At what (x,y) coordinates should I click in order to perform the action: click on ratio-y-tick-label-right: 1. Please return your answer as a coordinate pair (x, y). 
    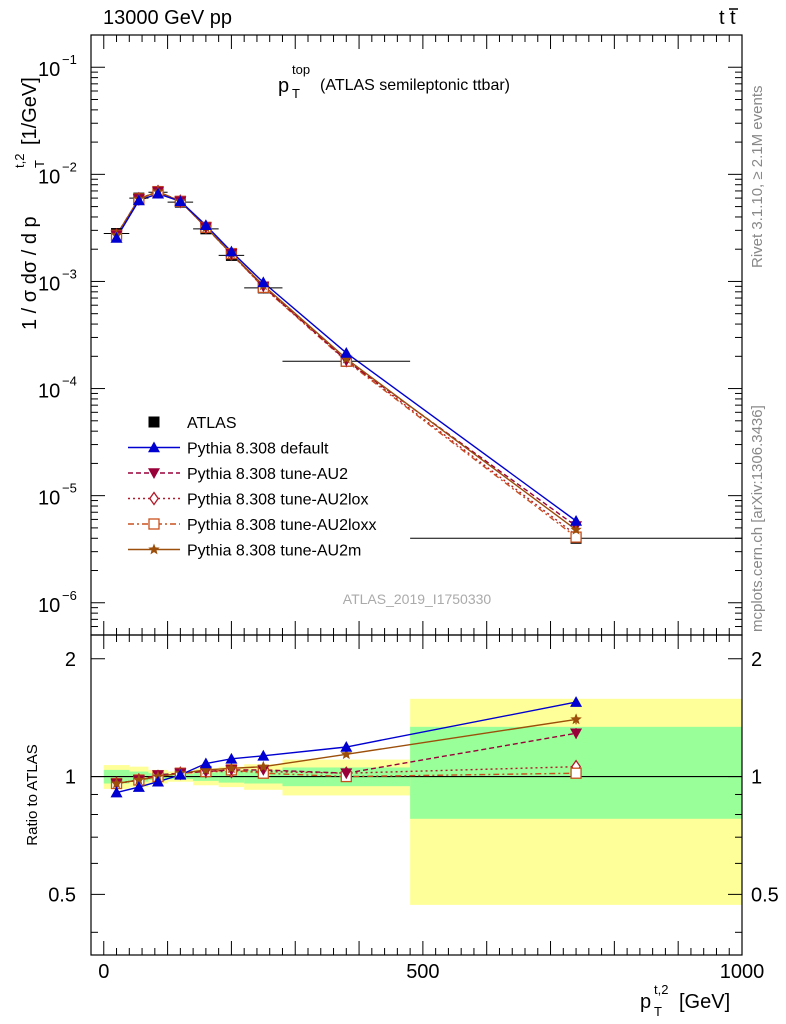
    Looking at the image, I should click on (756, 778).